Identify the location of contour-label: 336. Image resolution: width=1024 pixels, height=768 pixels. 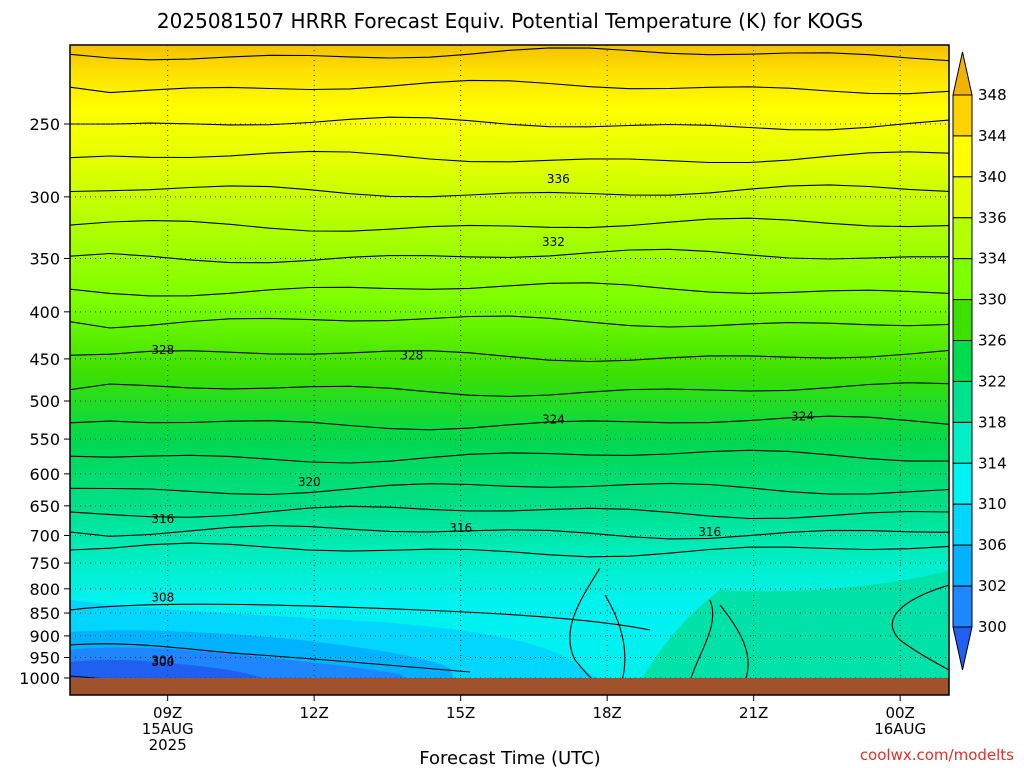
(558, 179).